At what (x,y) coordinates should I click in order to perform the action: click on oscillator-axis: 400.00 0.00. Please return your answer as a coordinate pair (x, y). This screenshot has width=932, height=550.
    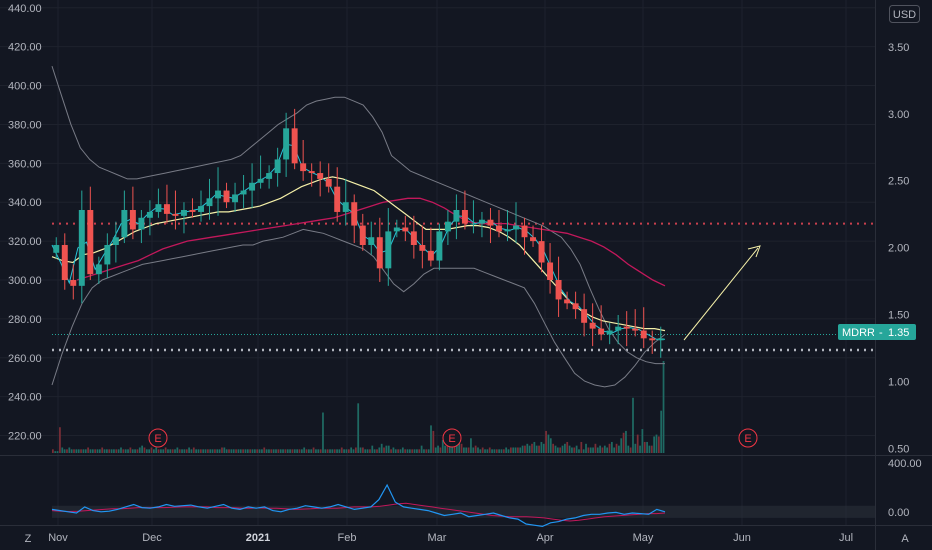
    Looking at the image, I should click on (905, 488).